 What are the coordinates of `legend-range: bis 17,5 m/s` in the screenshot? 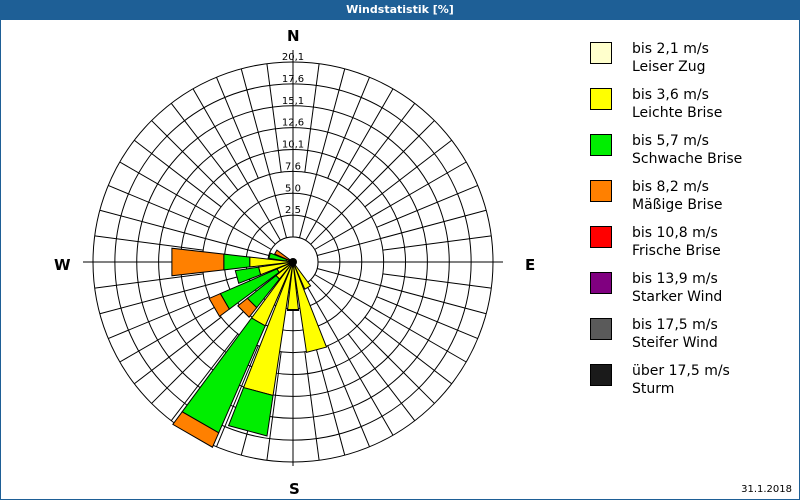 It's located at (675, 325).